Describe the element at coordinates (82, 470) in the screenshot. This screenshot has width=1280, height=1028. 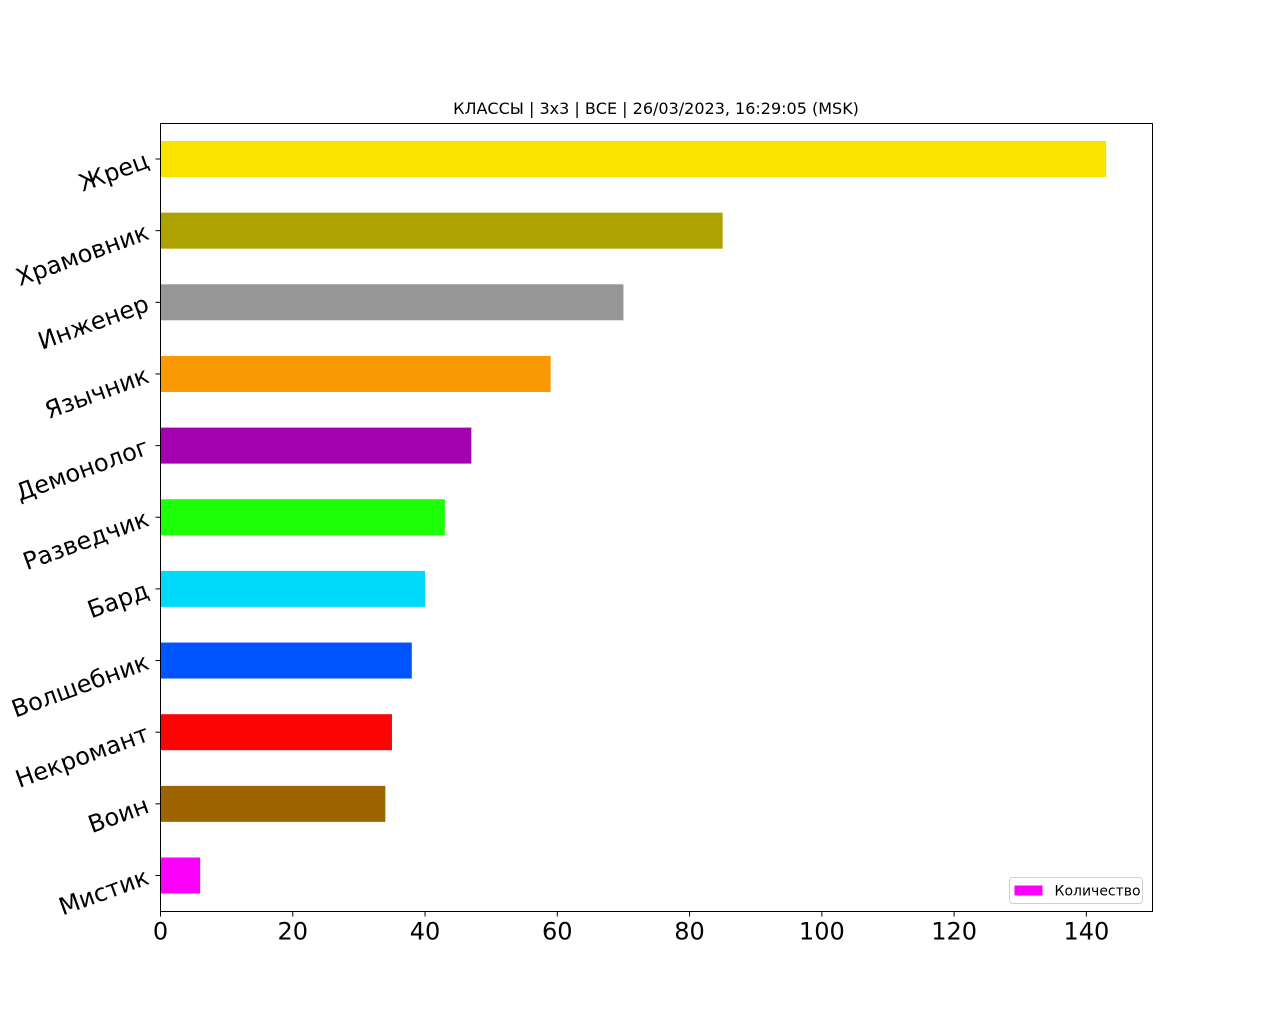
I see `y-tick-label: Демонолог` at that location.